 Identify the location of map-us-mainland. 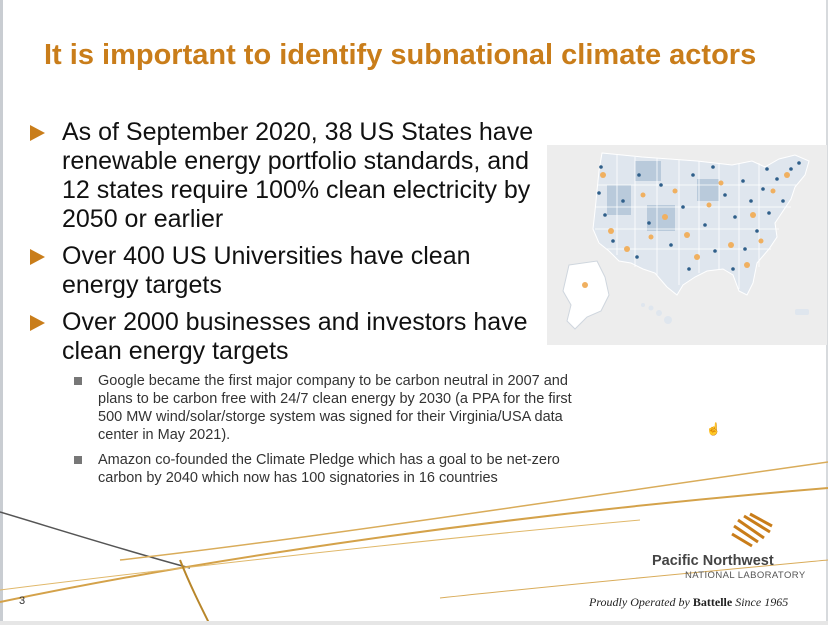
(701, 224).